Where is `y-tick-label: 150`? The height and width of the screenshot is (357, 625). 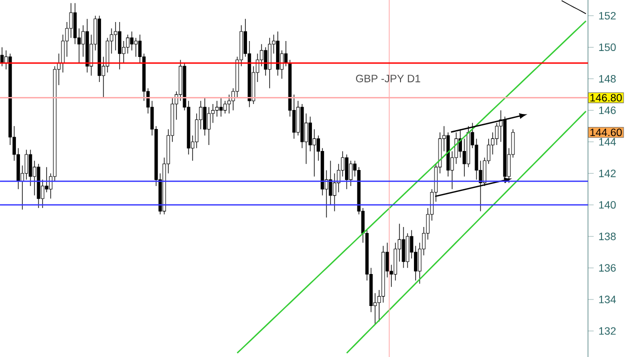 y-tick-label: 150 is located at coordinates (607, 48).